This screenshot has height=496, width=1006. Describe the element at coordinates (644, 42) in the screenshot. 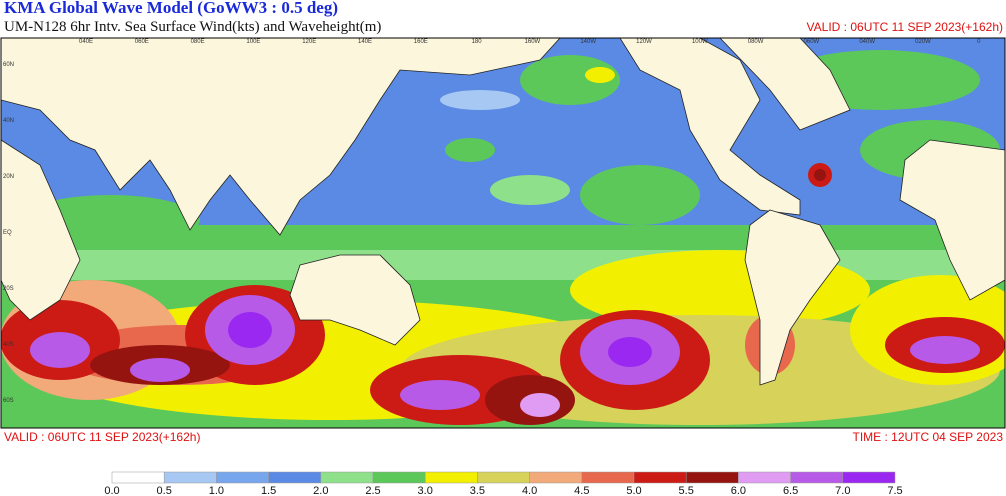

I see `lon-label: 120W` at that location.